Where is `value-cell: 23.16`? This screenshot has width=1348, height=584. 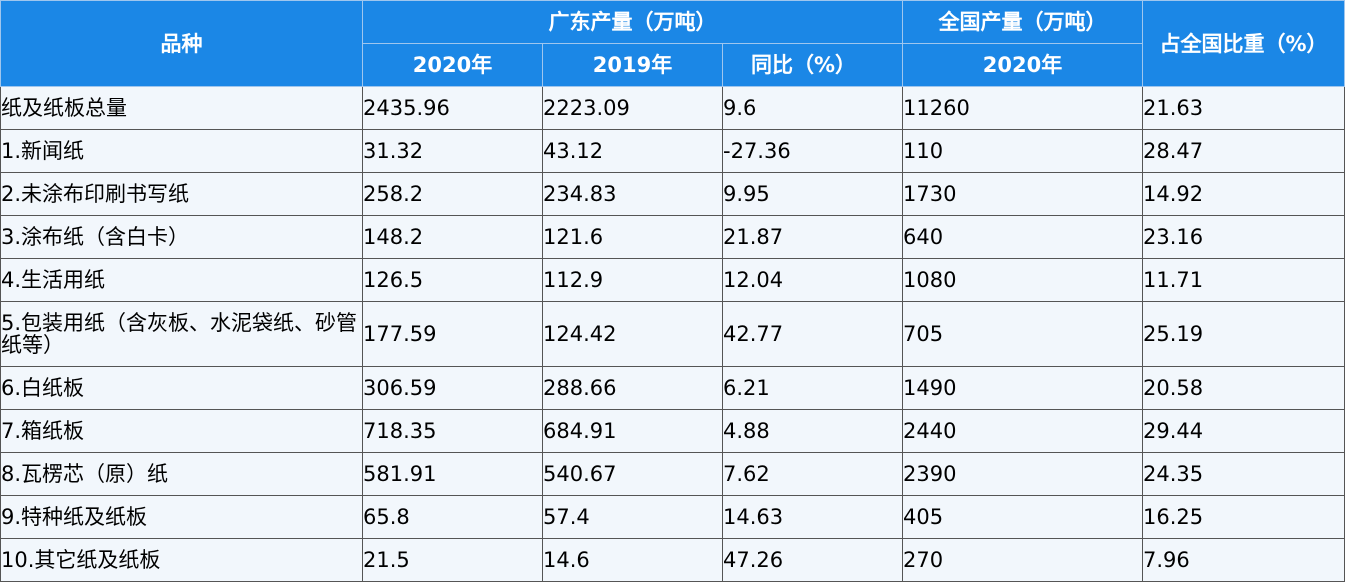 value-cell: 23.16 is located at coordinates (1243, 237).